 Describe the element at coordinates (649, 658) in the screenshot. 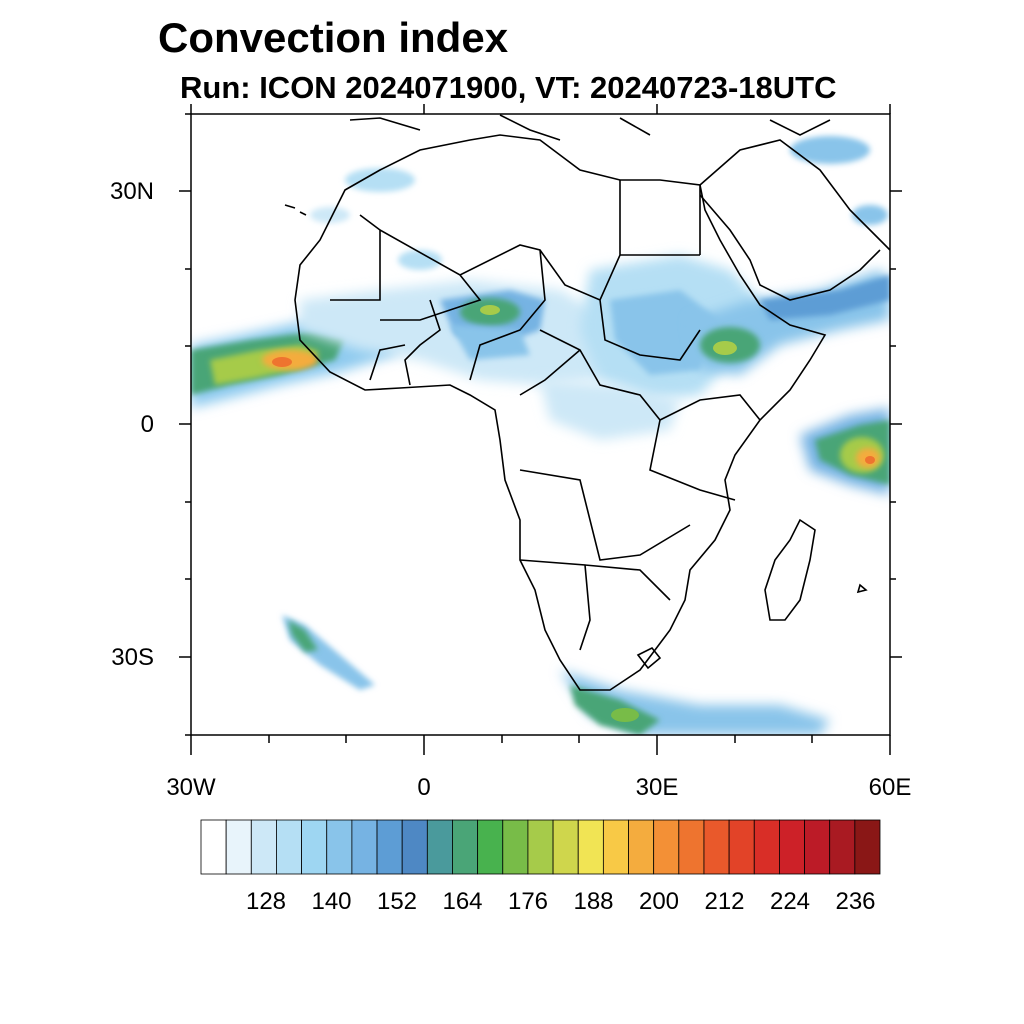

I see `lesotho-border` at that location.